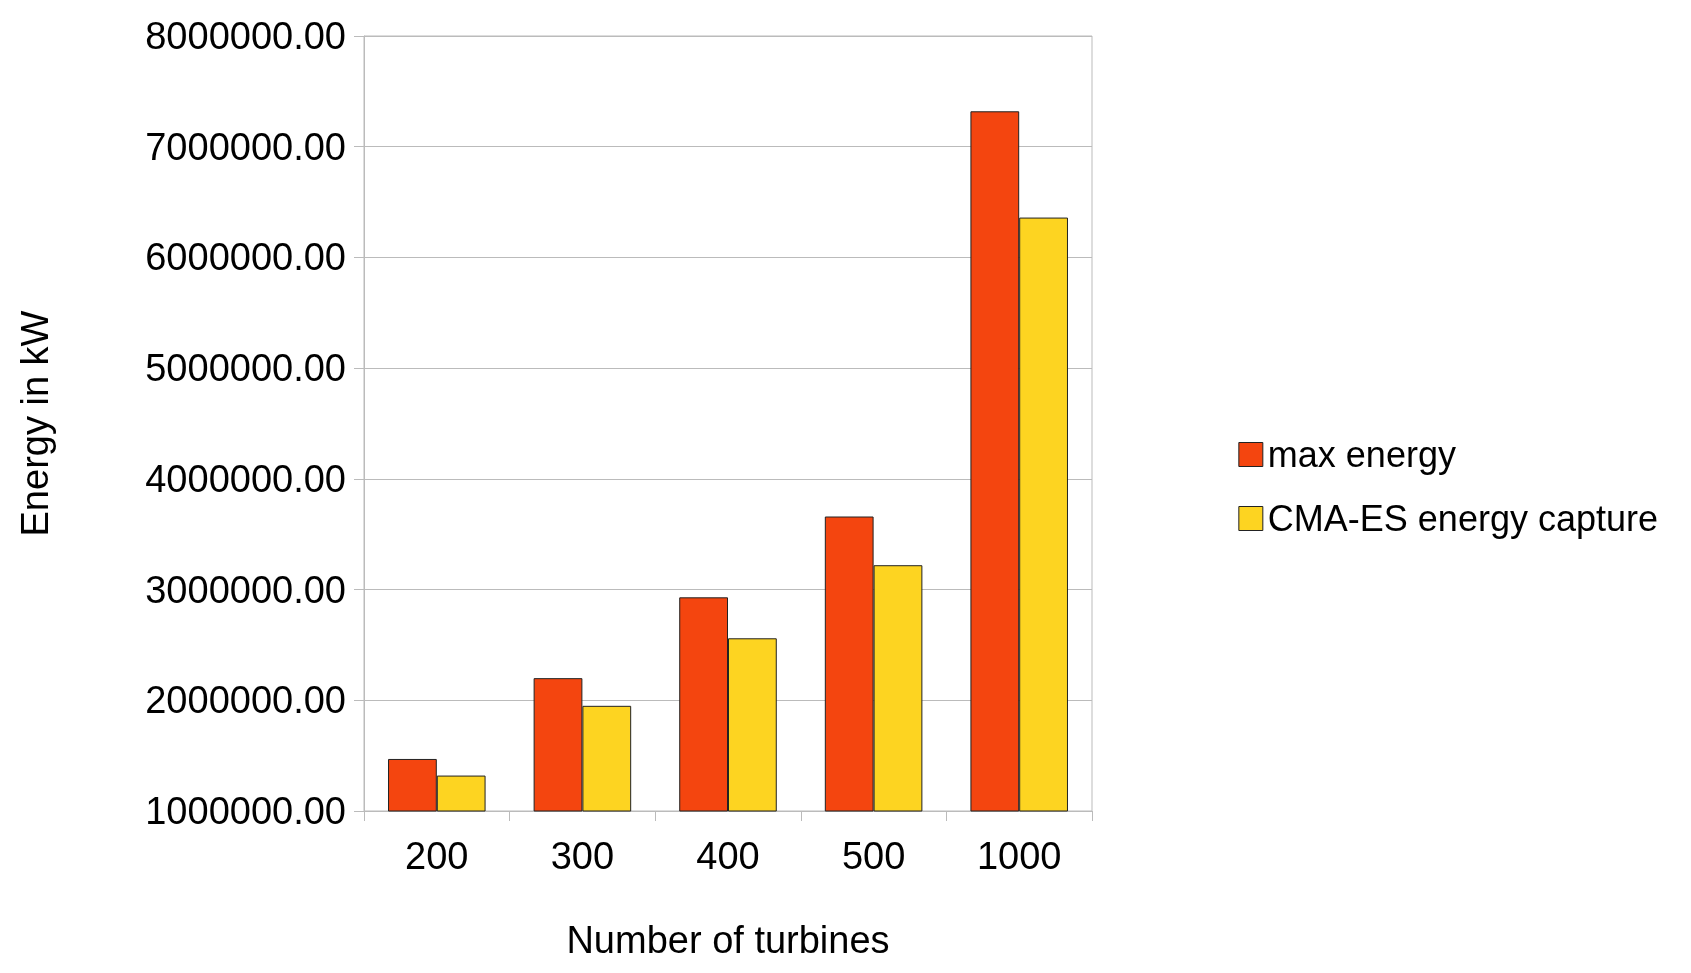  I want to click on y-tick-label: 7000000.00, so click(245, 146).